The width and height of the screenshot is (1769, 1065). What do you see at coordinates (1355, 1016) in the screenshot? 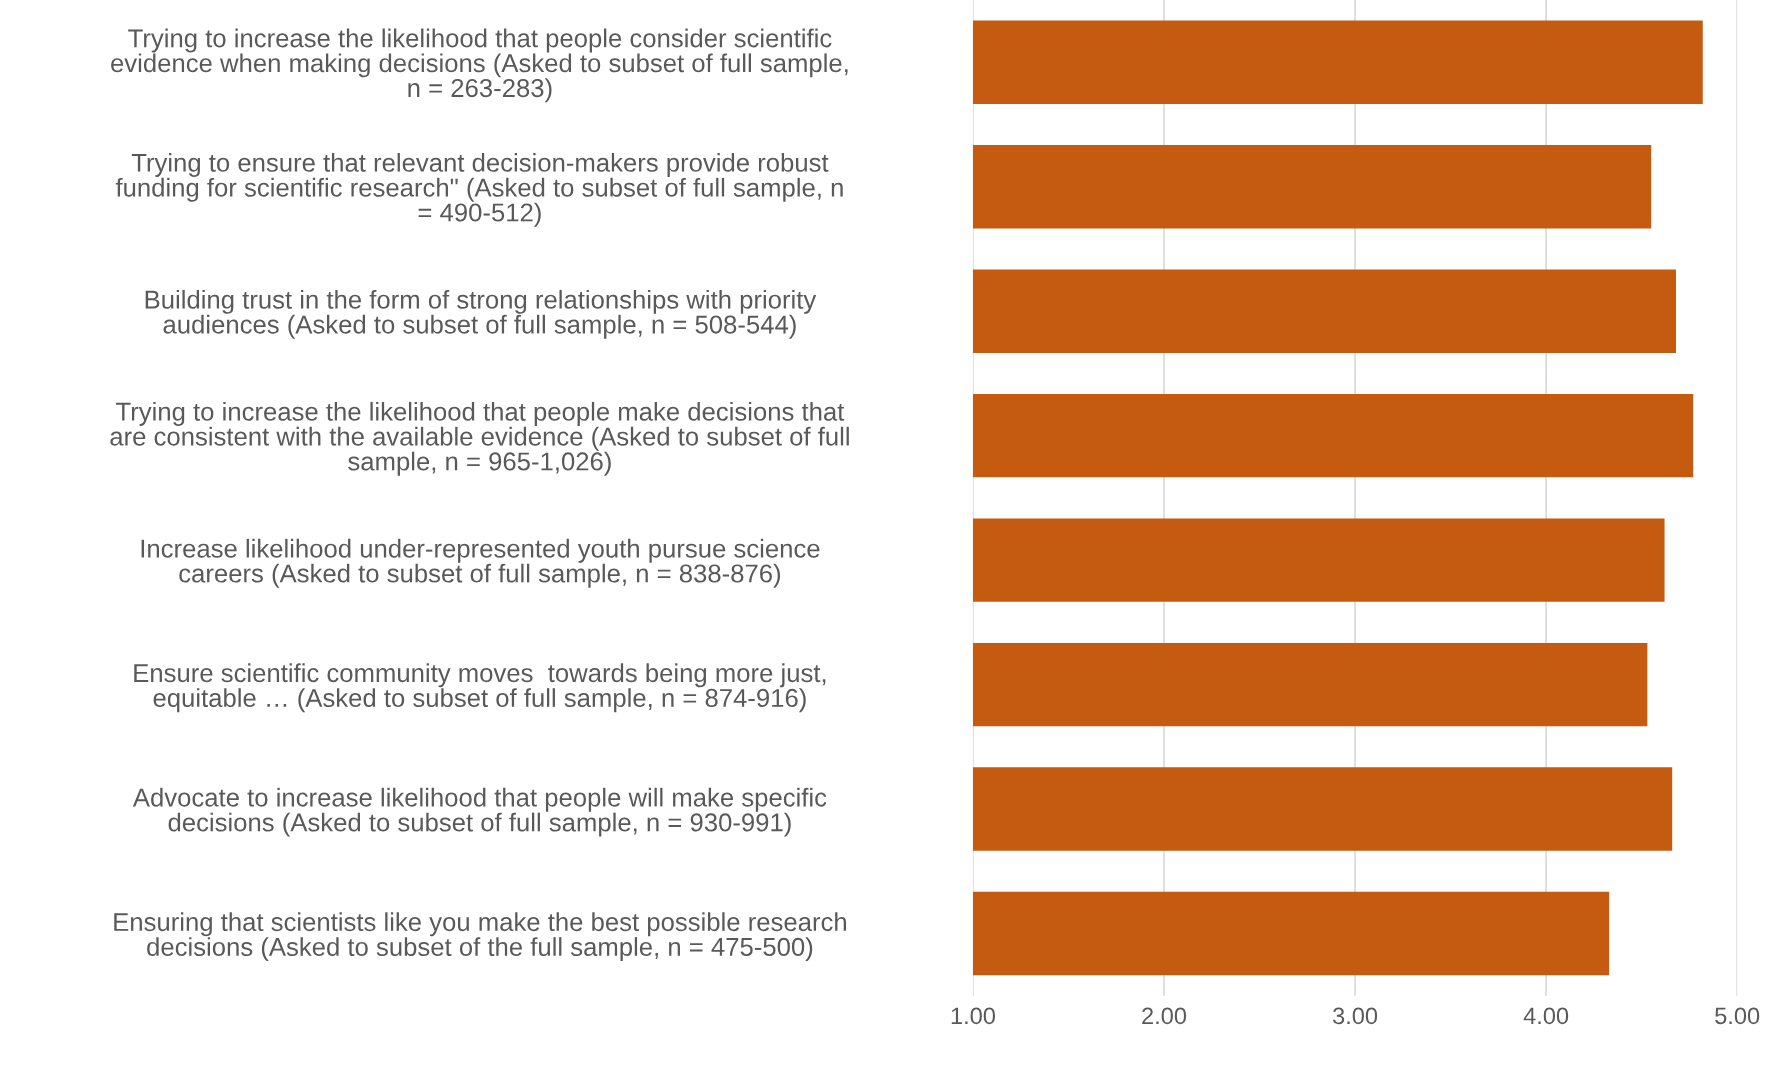
I see `x-tick-label: 3.00` at bounding box center [1355, 1016].